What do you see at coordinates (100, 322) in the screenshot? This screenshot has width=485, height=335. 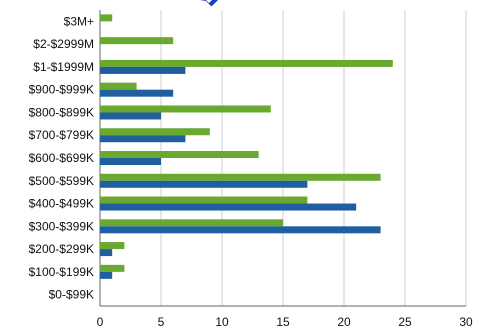 I see `x-tick-label: 0` at bounding box center [100, 322].